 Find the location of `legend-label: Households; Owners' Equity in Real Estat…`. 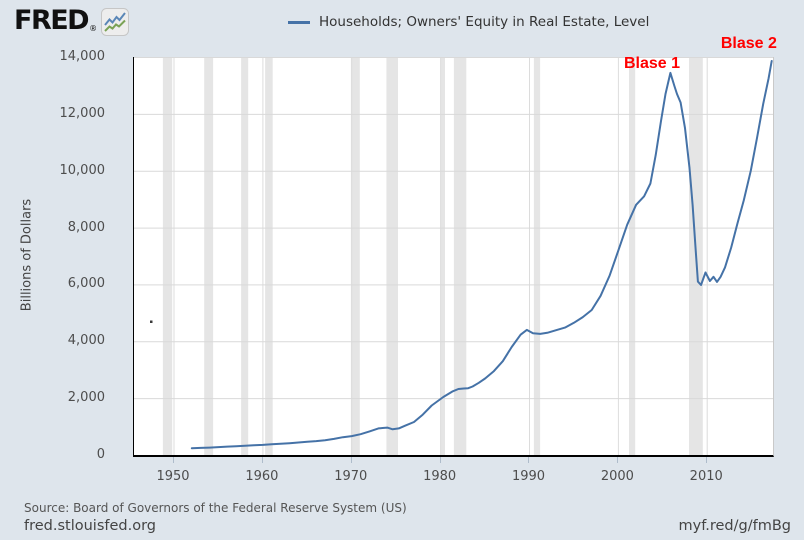

legend-label: Households; Owners' Equity in Real Estat… is located at coordinates (484, 22).